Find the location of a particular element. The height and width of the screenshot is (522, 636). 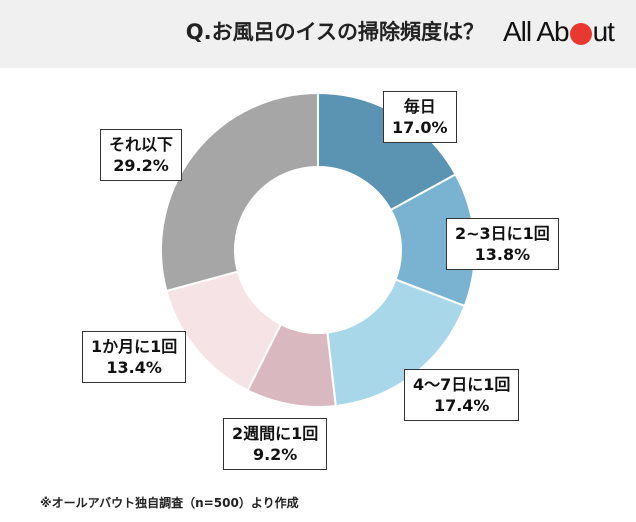

slice-label-daily: 毎日 17.0% is located at coordinates (420, 117).